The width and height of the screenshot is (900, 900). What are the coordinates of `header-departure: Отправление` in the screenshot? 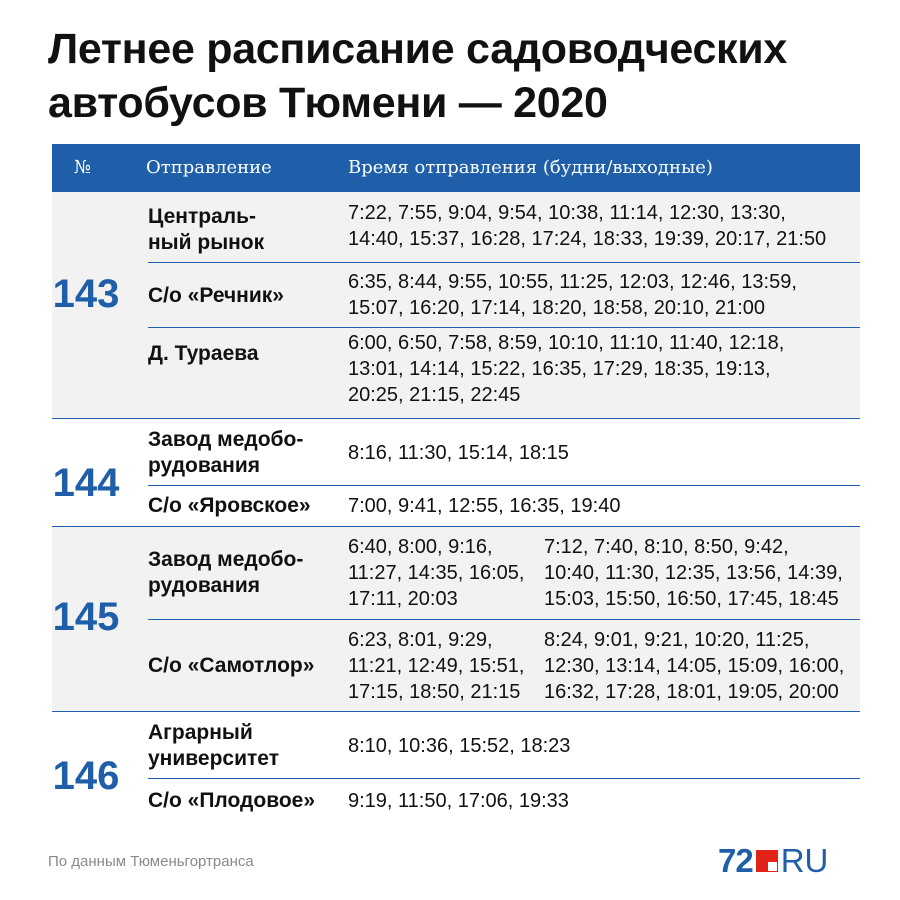 It's located at (209, 167).